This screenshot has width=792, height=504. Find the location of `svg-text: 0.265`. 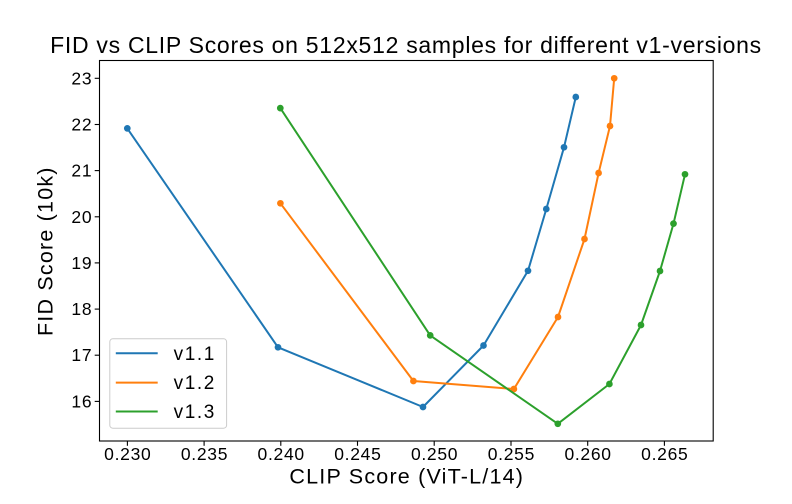

svg-text: 0.265 is located at coordinates (664, 454).